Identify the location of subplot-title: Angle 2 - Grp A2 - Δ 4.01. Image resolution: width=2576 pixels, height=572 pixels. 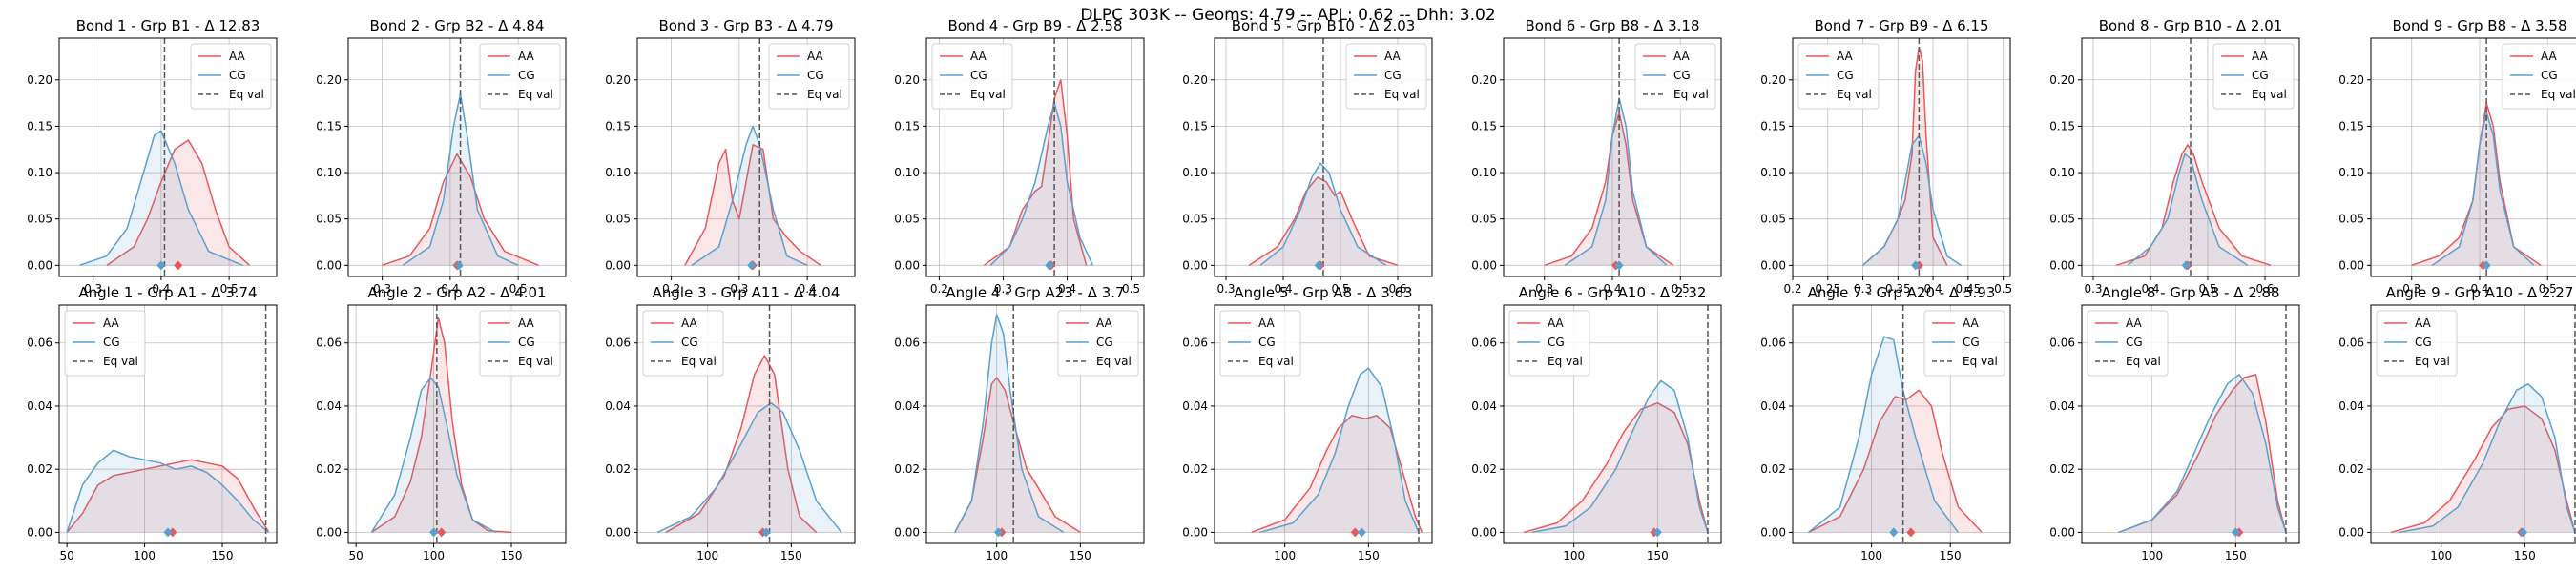
(456, 292).